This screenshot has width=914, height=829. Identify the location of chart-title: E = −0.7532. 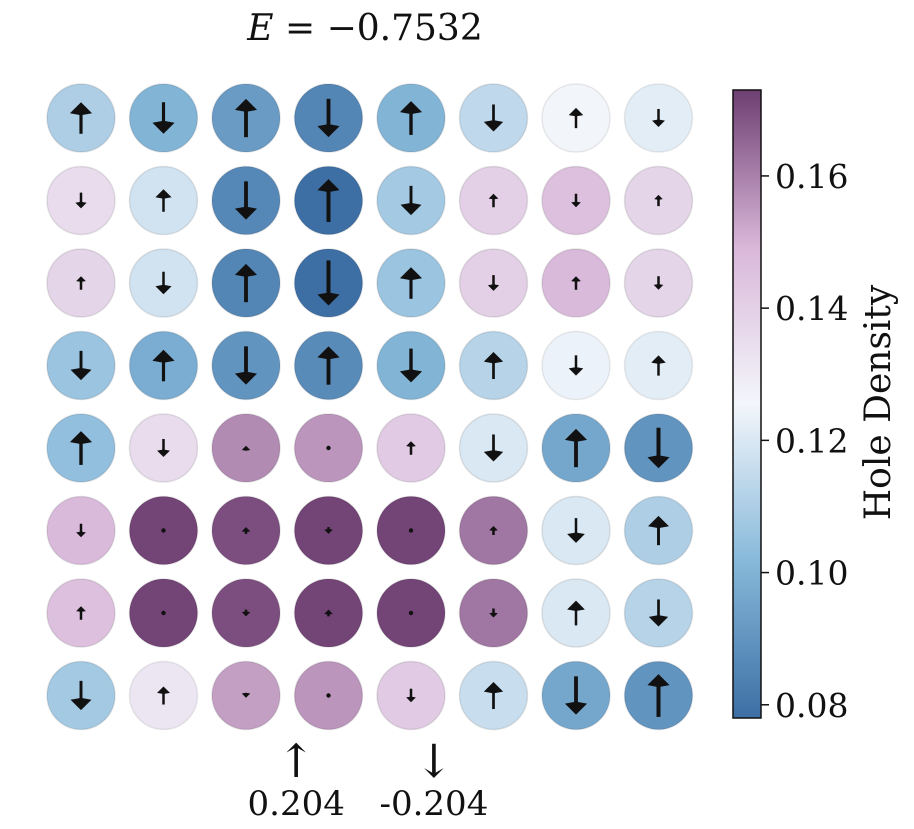
(365, 28).